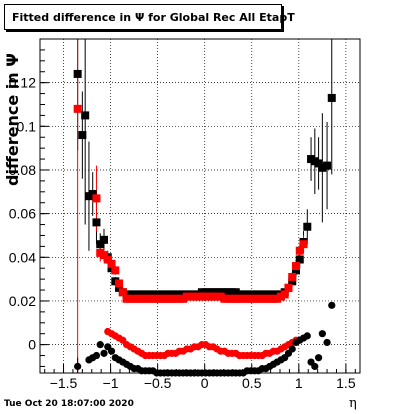  I want to click on x-tick-label: 0.5, so click(252, 383).